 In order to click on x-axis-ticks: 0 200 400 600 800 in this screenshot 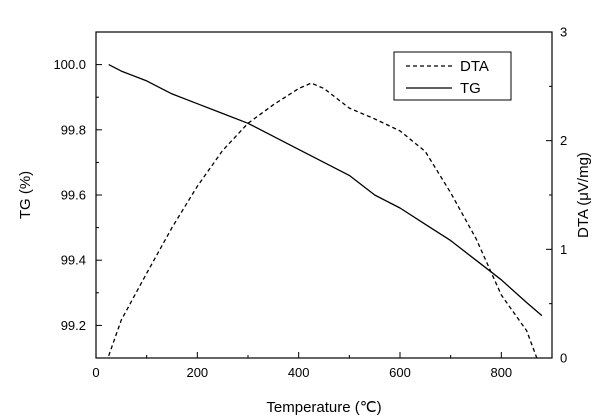, I will do `click(302, 366)`.